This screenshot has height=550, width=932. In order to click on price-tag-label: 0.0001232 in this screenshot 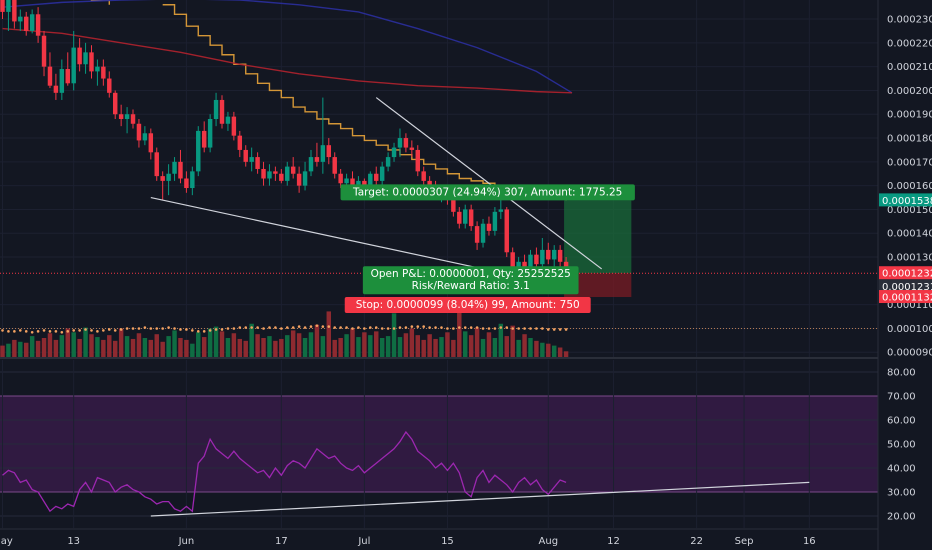, I will do `click(907, 274)`.